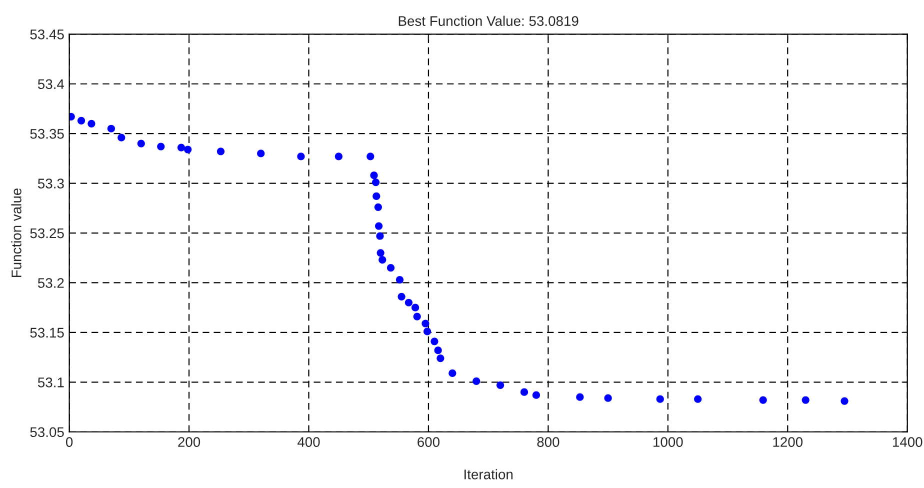  What do you see at coordinates (47, 34) in the screenshot?
I see `y-tick-label: 53.45` at bounding box center [47, 34].